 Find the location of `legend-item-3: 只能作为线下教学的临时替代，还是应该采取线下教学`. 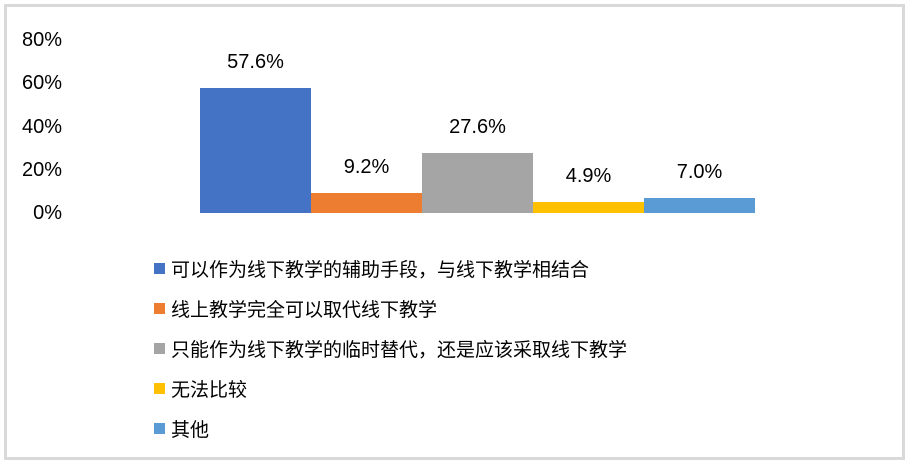

legend-item-3: 只能作为线下教学的临时替代，还是应该采取线下教学 is located at coordinates (390, 348).